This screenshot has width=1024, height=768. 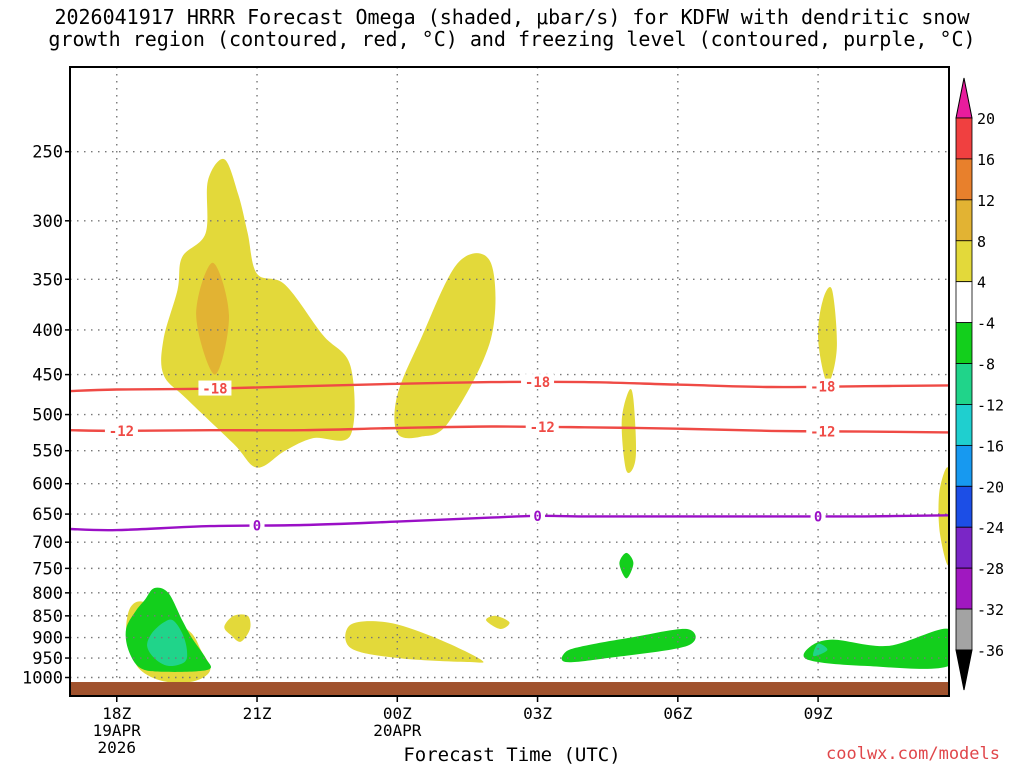 What do you see at coordinates (981, 242) in the screenshot?
I see `colorbar-label-8: 8` at bounding box center [981, 242].